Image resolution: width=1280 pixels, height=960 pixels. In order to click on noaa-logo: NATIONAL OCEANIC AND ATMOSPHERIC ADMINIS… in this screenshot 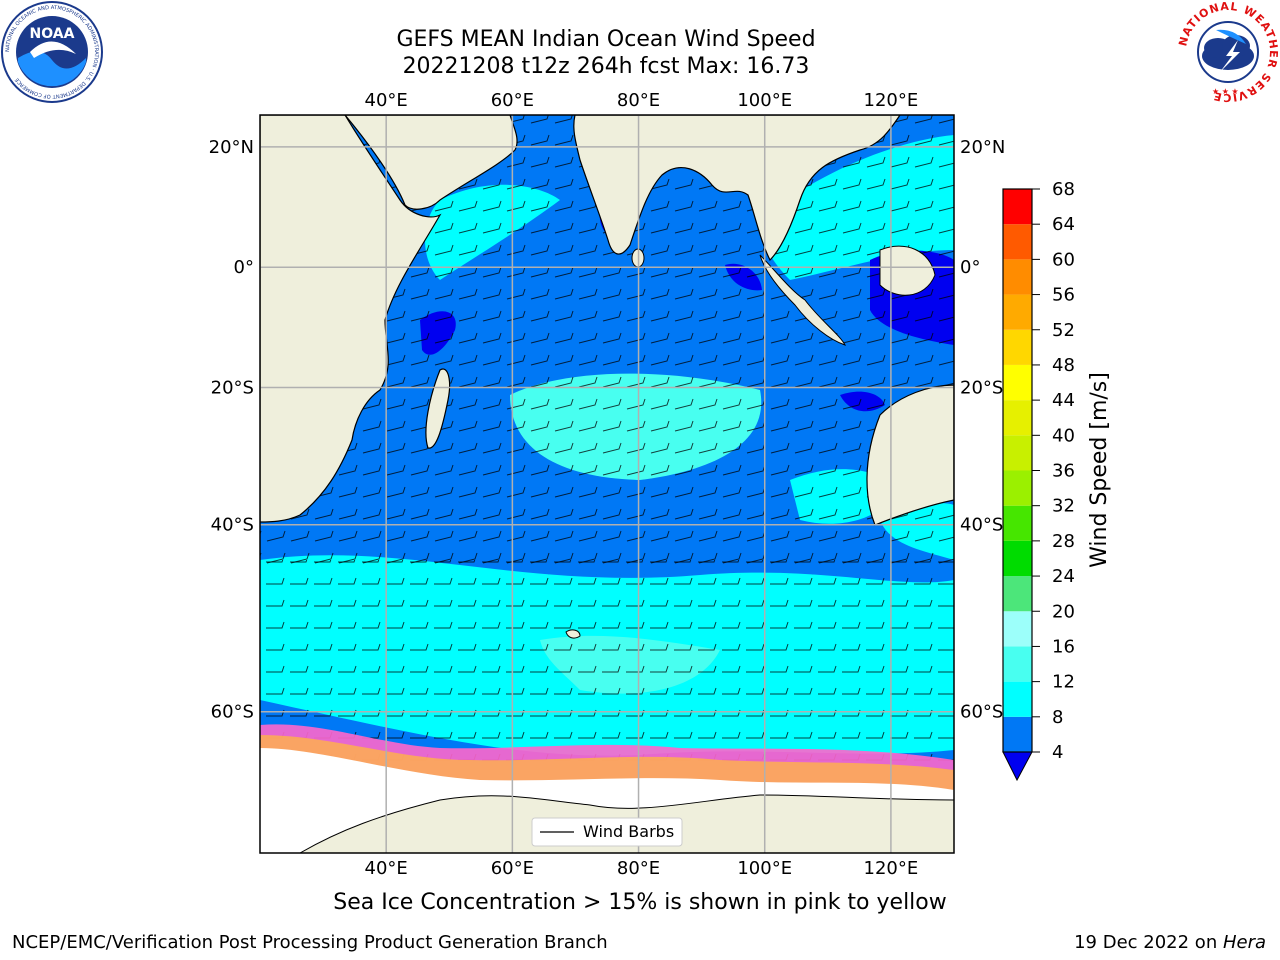, I will do `click(52, 52)`.